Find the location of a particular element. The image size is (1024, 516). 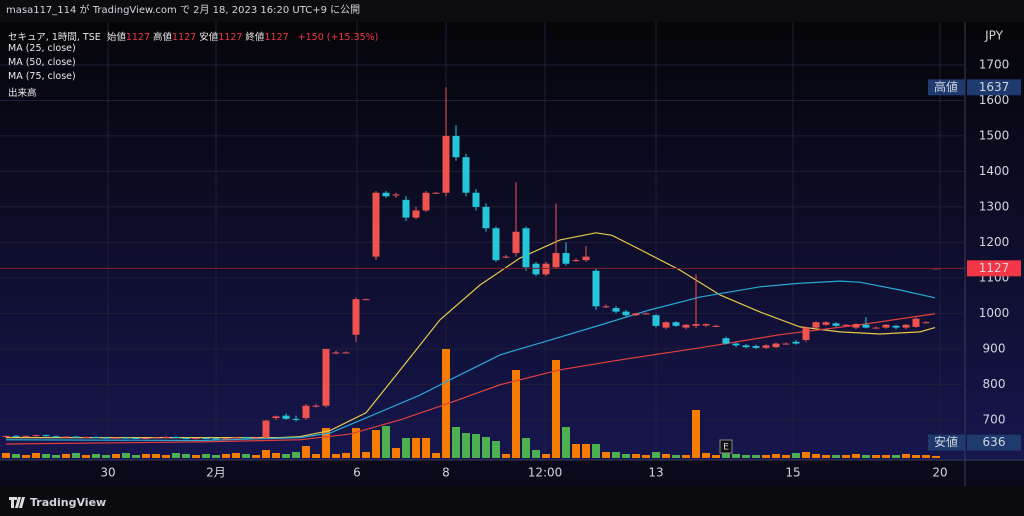

x-tick-label: 12:00 is located at coordinates (545, 473).